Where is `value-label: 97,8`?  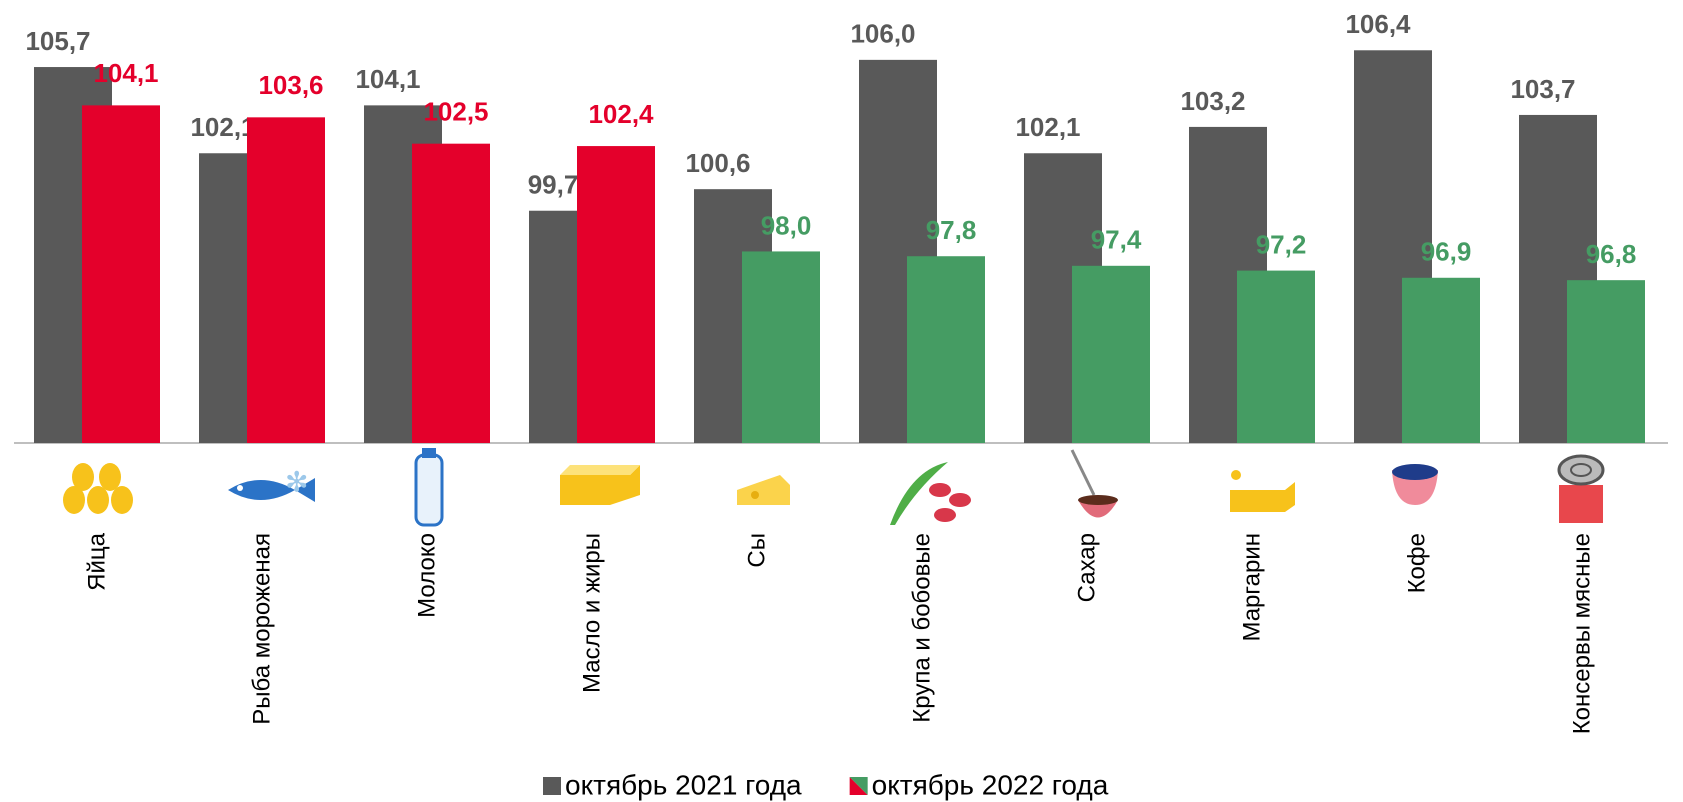 value-label: 97,8 is located at coordinates (951, 230).